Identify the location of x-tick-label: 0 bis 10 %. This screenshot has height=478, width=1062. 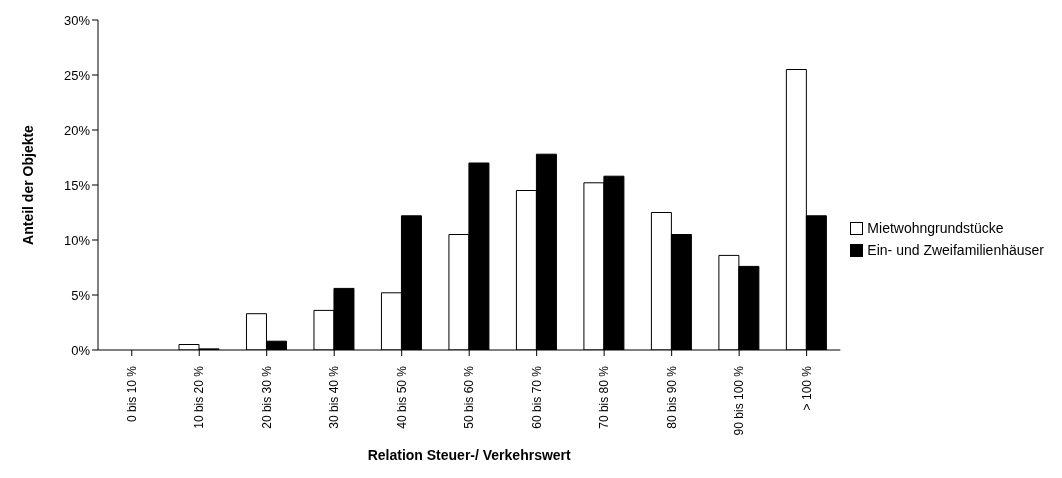
(131, 394).